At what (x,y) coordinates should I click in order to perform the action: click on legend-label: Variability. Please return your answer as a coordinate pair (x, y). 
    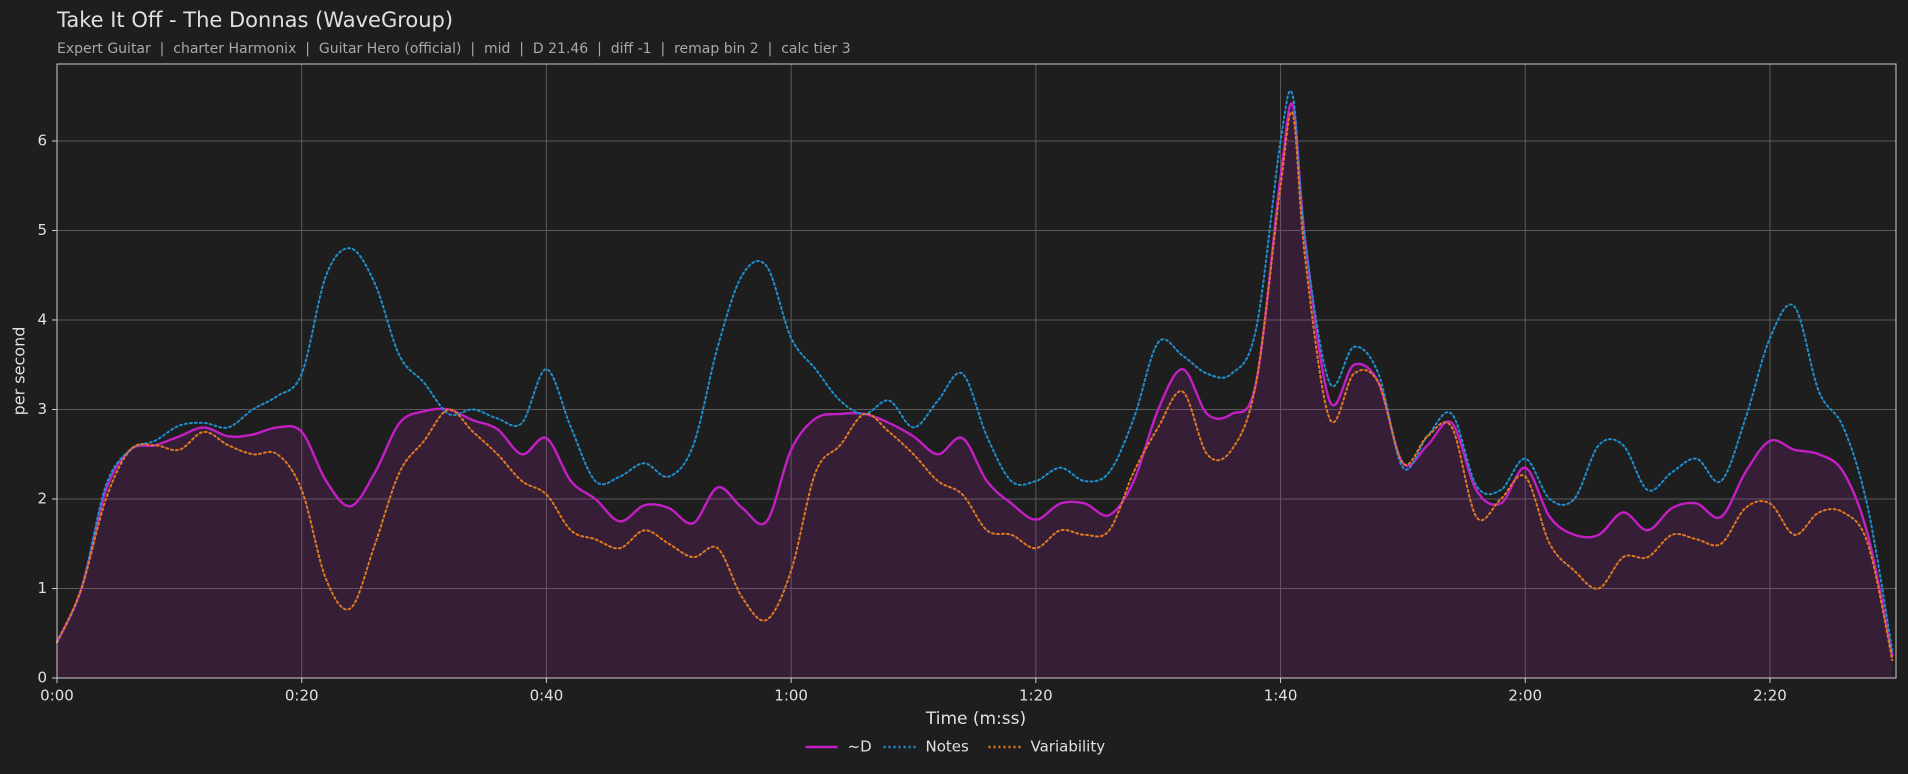
    Looking at the image, I should click on (1068, 747).